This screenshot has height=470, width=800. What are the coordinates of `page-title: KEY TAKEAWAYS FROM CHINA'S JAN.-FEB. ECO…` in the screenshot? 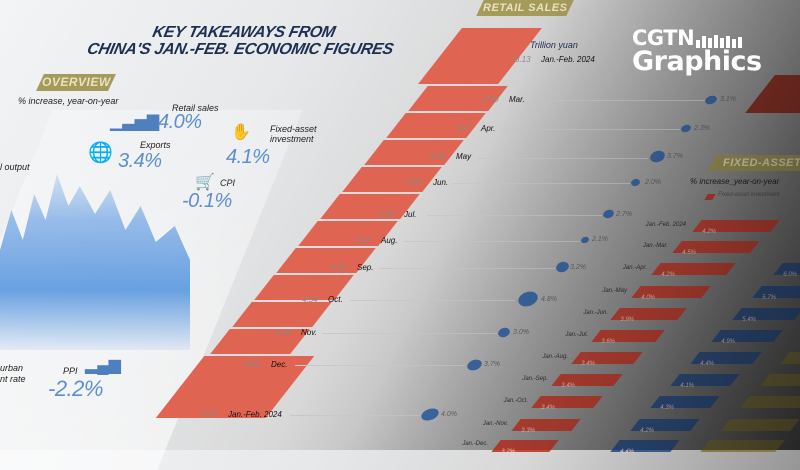 It's located at (241, 41).